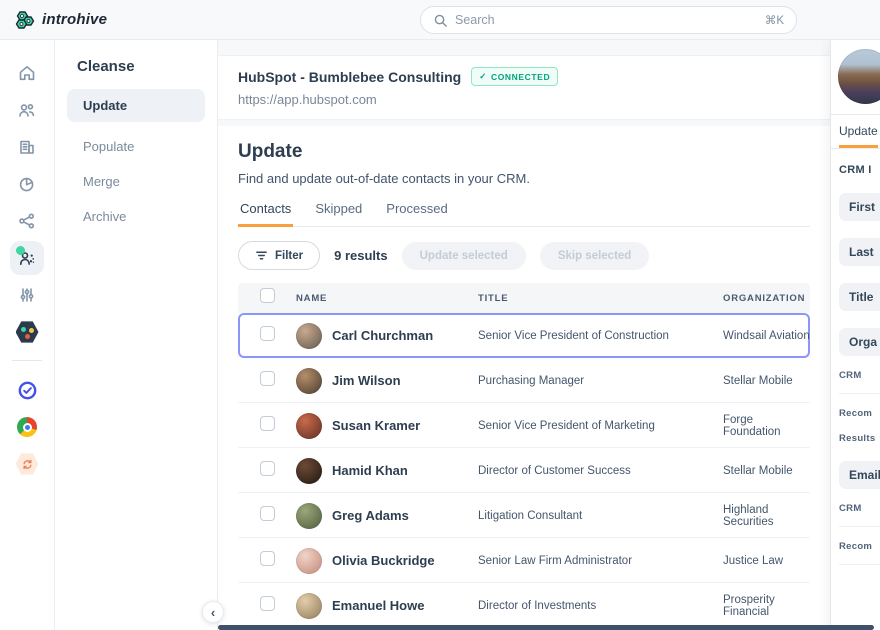 Image resolution: width=880 pixels, height=630 pixels. I want to click on adjustments-icon, so click(27, 295).